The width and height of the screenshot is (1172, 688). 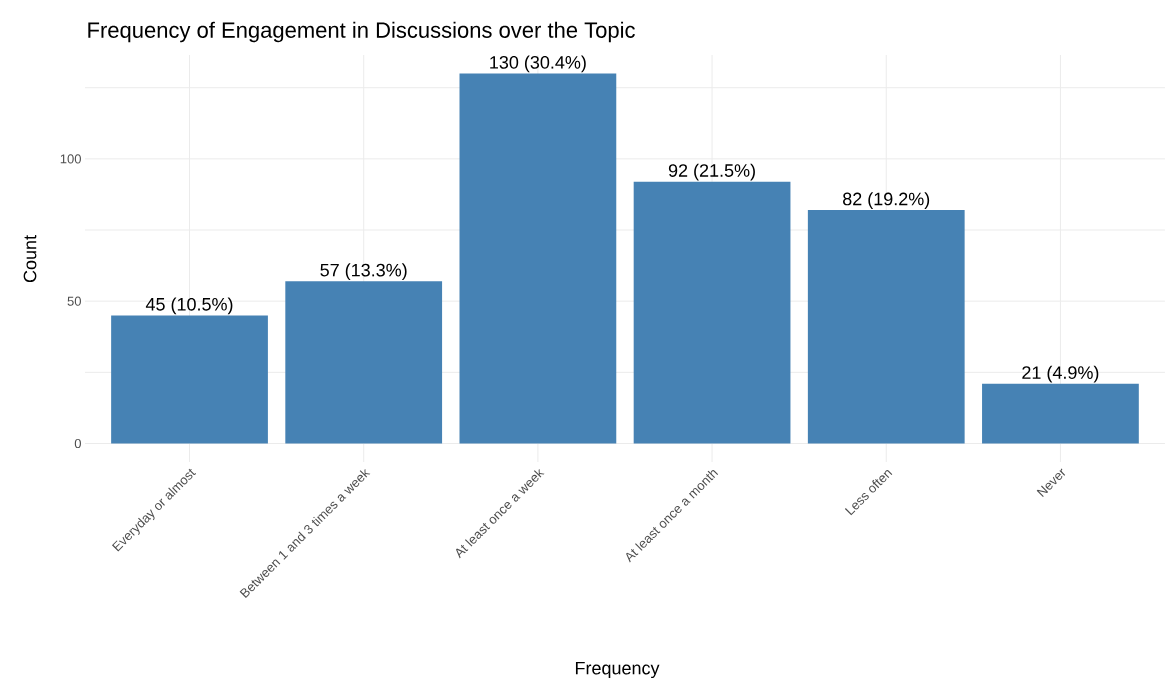 I want to click on data-label: 57 (13.3%), so click(x=363, y=272).